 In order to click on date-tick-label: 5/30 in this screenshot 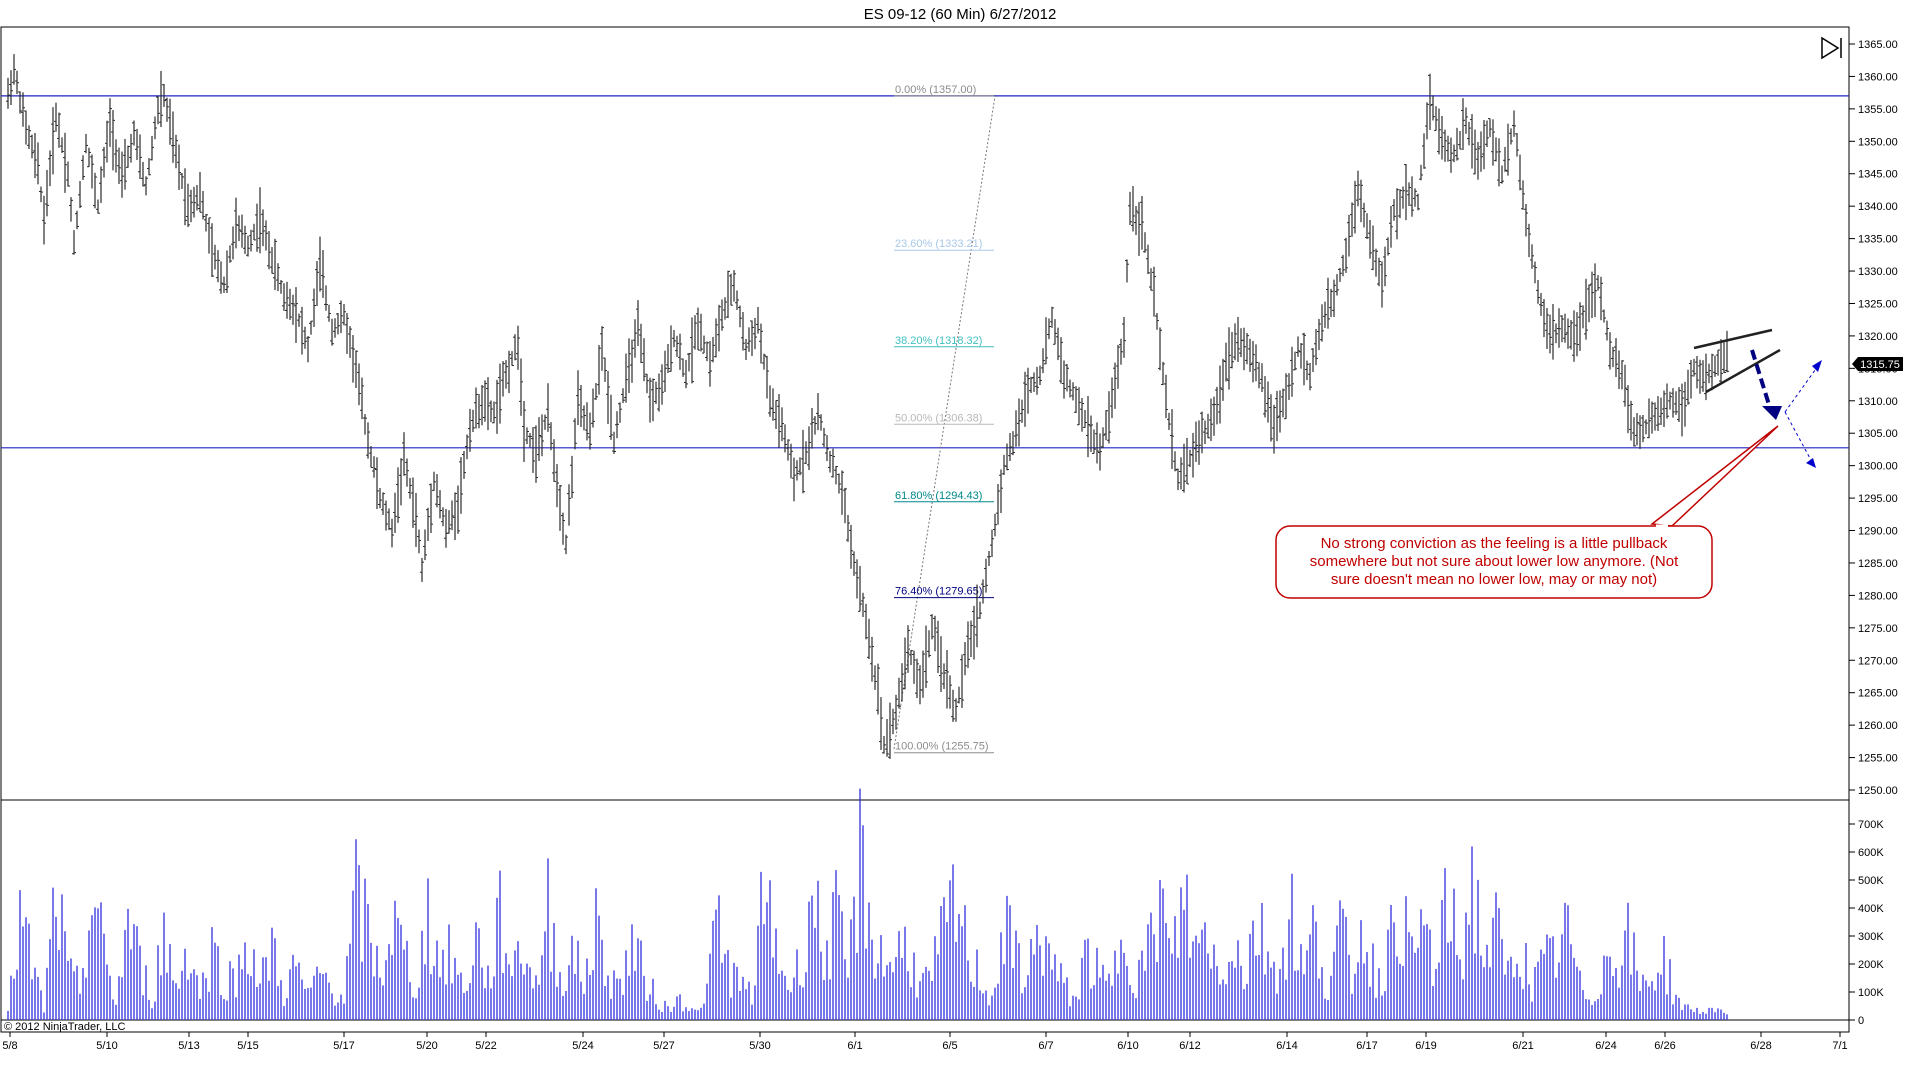, I will do `click(759, 1046)`.